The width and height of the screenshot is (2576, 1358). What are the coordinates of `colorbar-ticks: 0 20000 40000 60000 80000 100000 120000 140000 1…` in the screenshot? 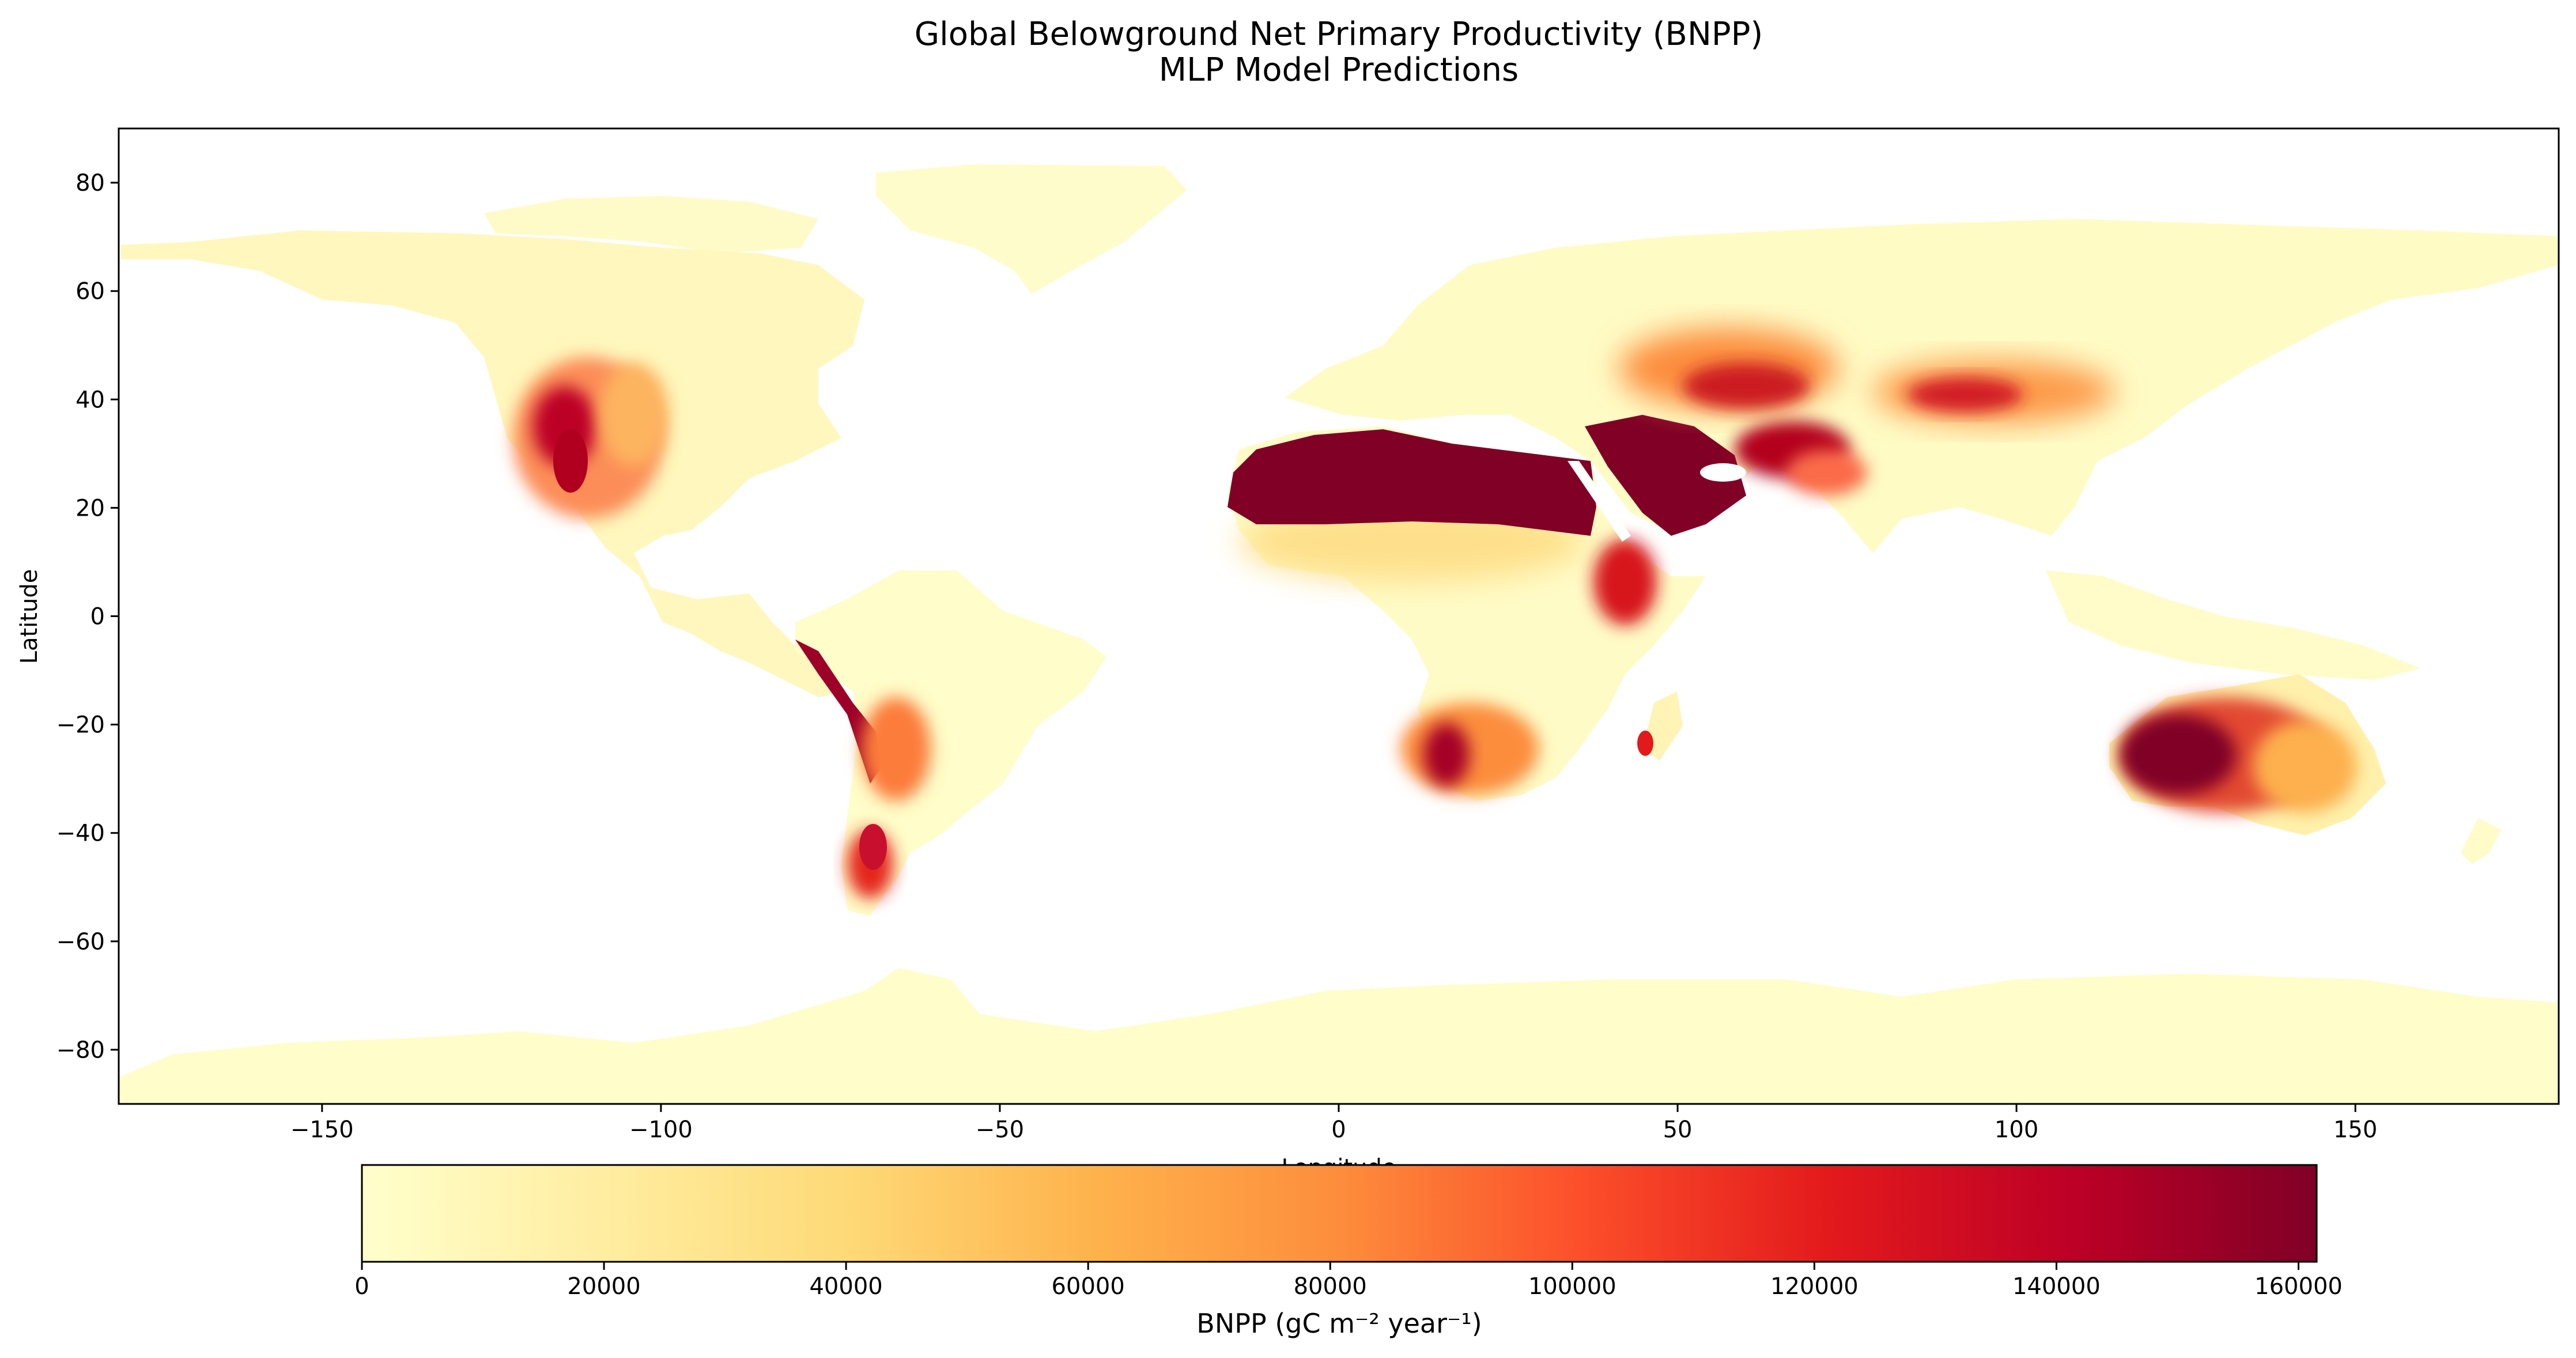 It's located at (1349, 1281).